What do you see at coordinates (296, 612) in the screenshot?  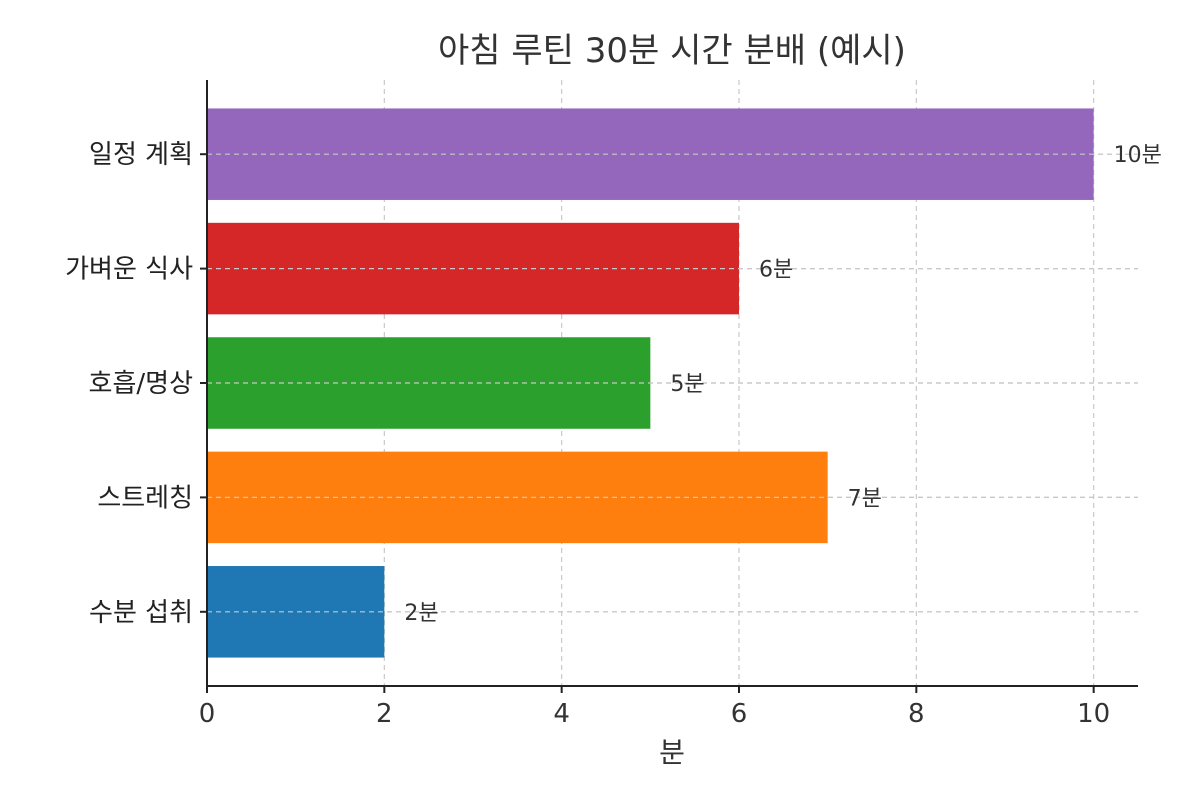 I see `bar` at bounding box center [296, 612].